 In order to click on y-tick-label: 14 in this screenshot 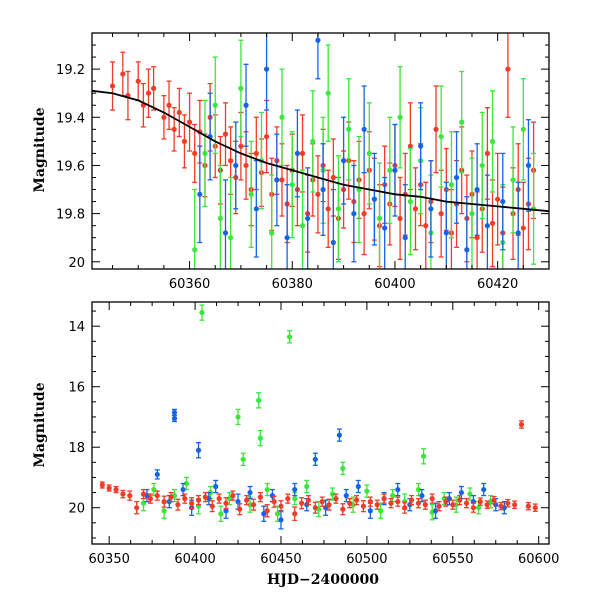, I will do `click(76, 327)`.